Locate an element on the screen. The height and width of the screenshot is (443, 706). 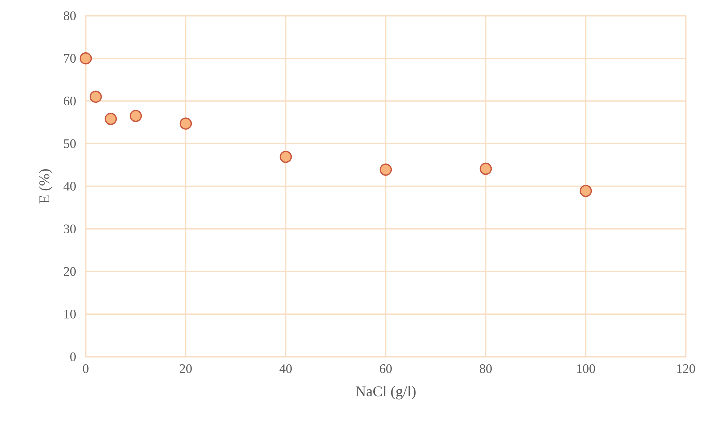
y-tick-label: 0 is located at coordinates (73, 357).